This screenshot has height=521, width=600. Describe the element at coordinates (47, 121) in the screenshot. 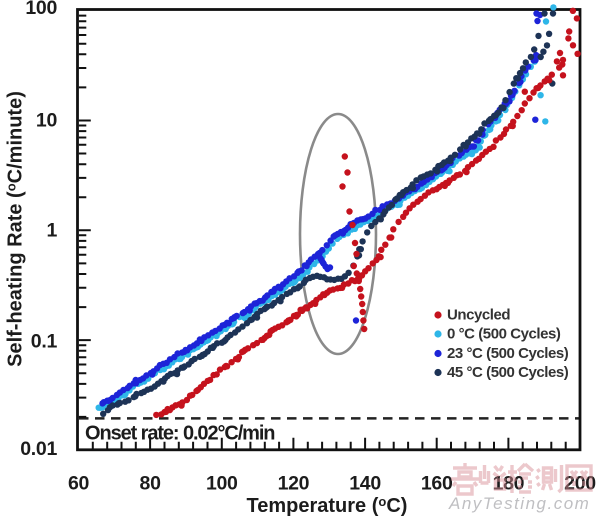

I see `svg-text: 10` at that location.